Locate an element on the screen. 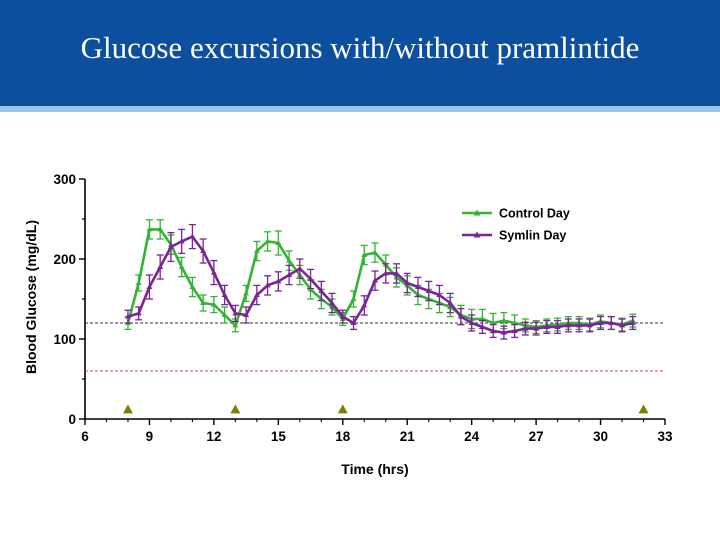 The width and height of the screenshot is (720, 540). legend-item-symlin-day: Symlin Day is located at coordinates (514, 236).